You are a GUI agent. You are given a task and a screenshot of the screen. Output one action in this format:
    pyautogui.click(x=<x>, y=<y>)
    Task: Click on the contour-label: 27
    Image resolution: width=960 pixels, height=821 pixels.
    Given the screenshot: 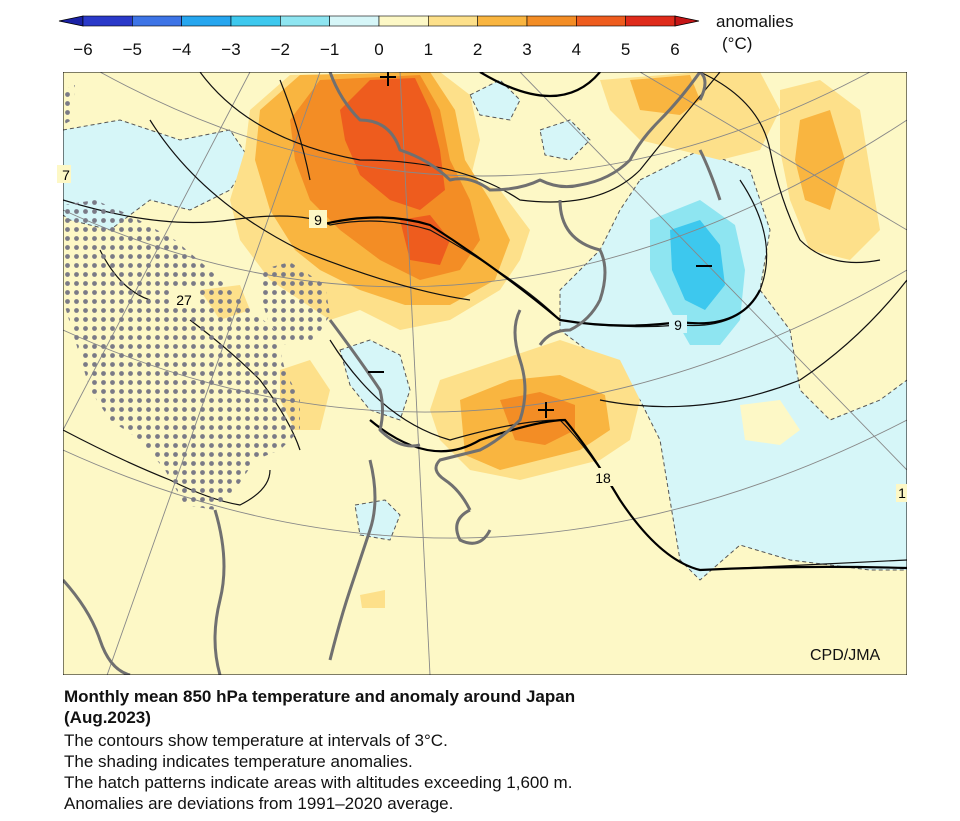 What is the action you would take?
    pyautogui.click(x=184, y=300)
    